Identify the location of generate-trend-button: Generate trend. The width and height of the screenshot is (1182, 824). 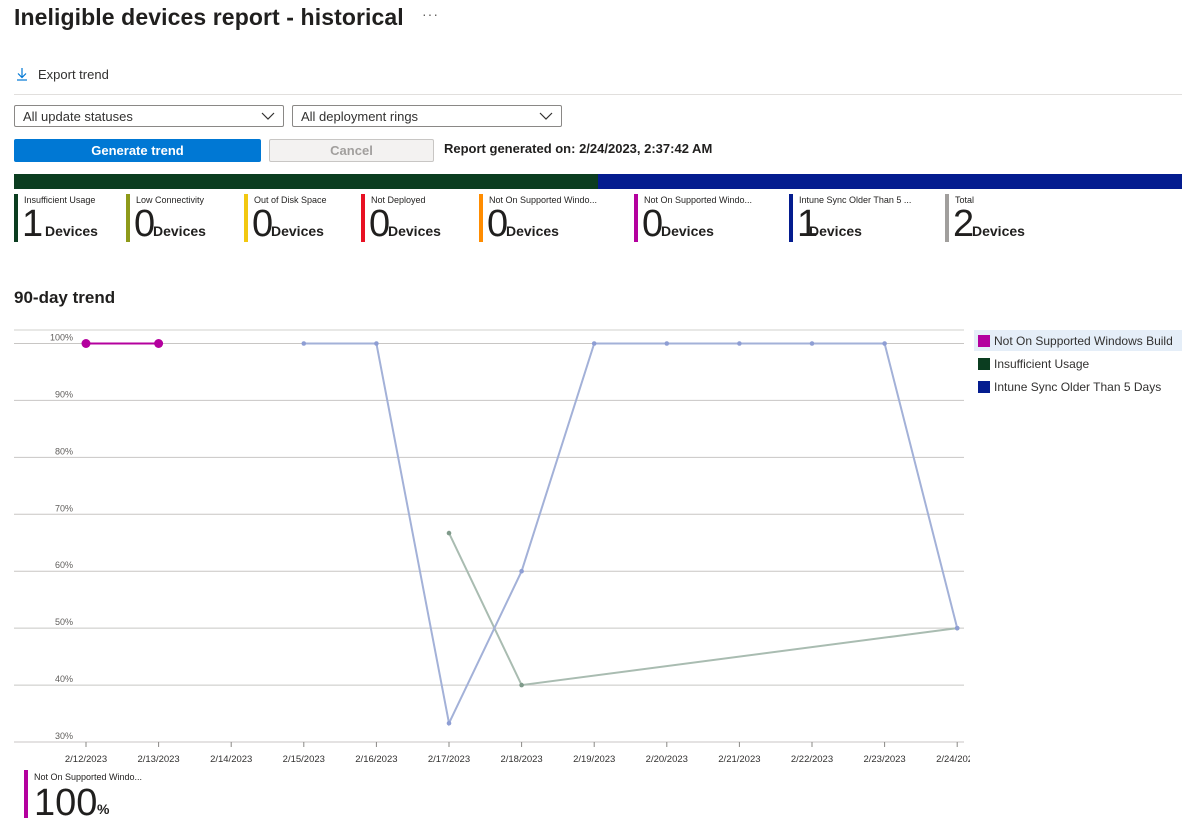
(137, 150).